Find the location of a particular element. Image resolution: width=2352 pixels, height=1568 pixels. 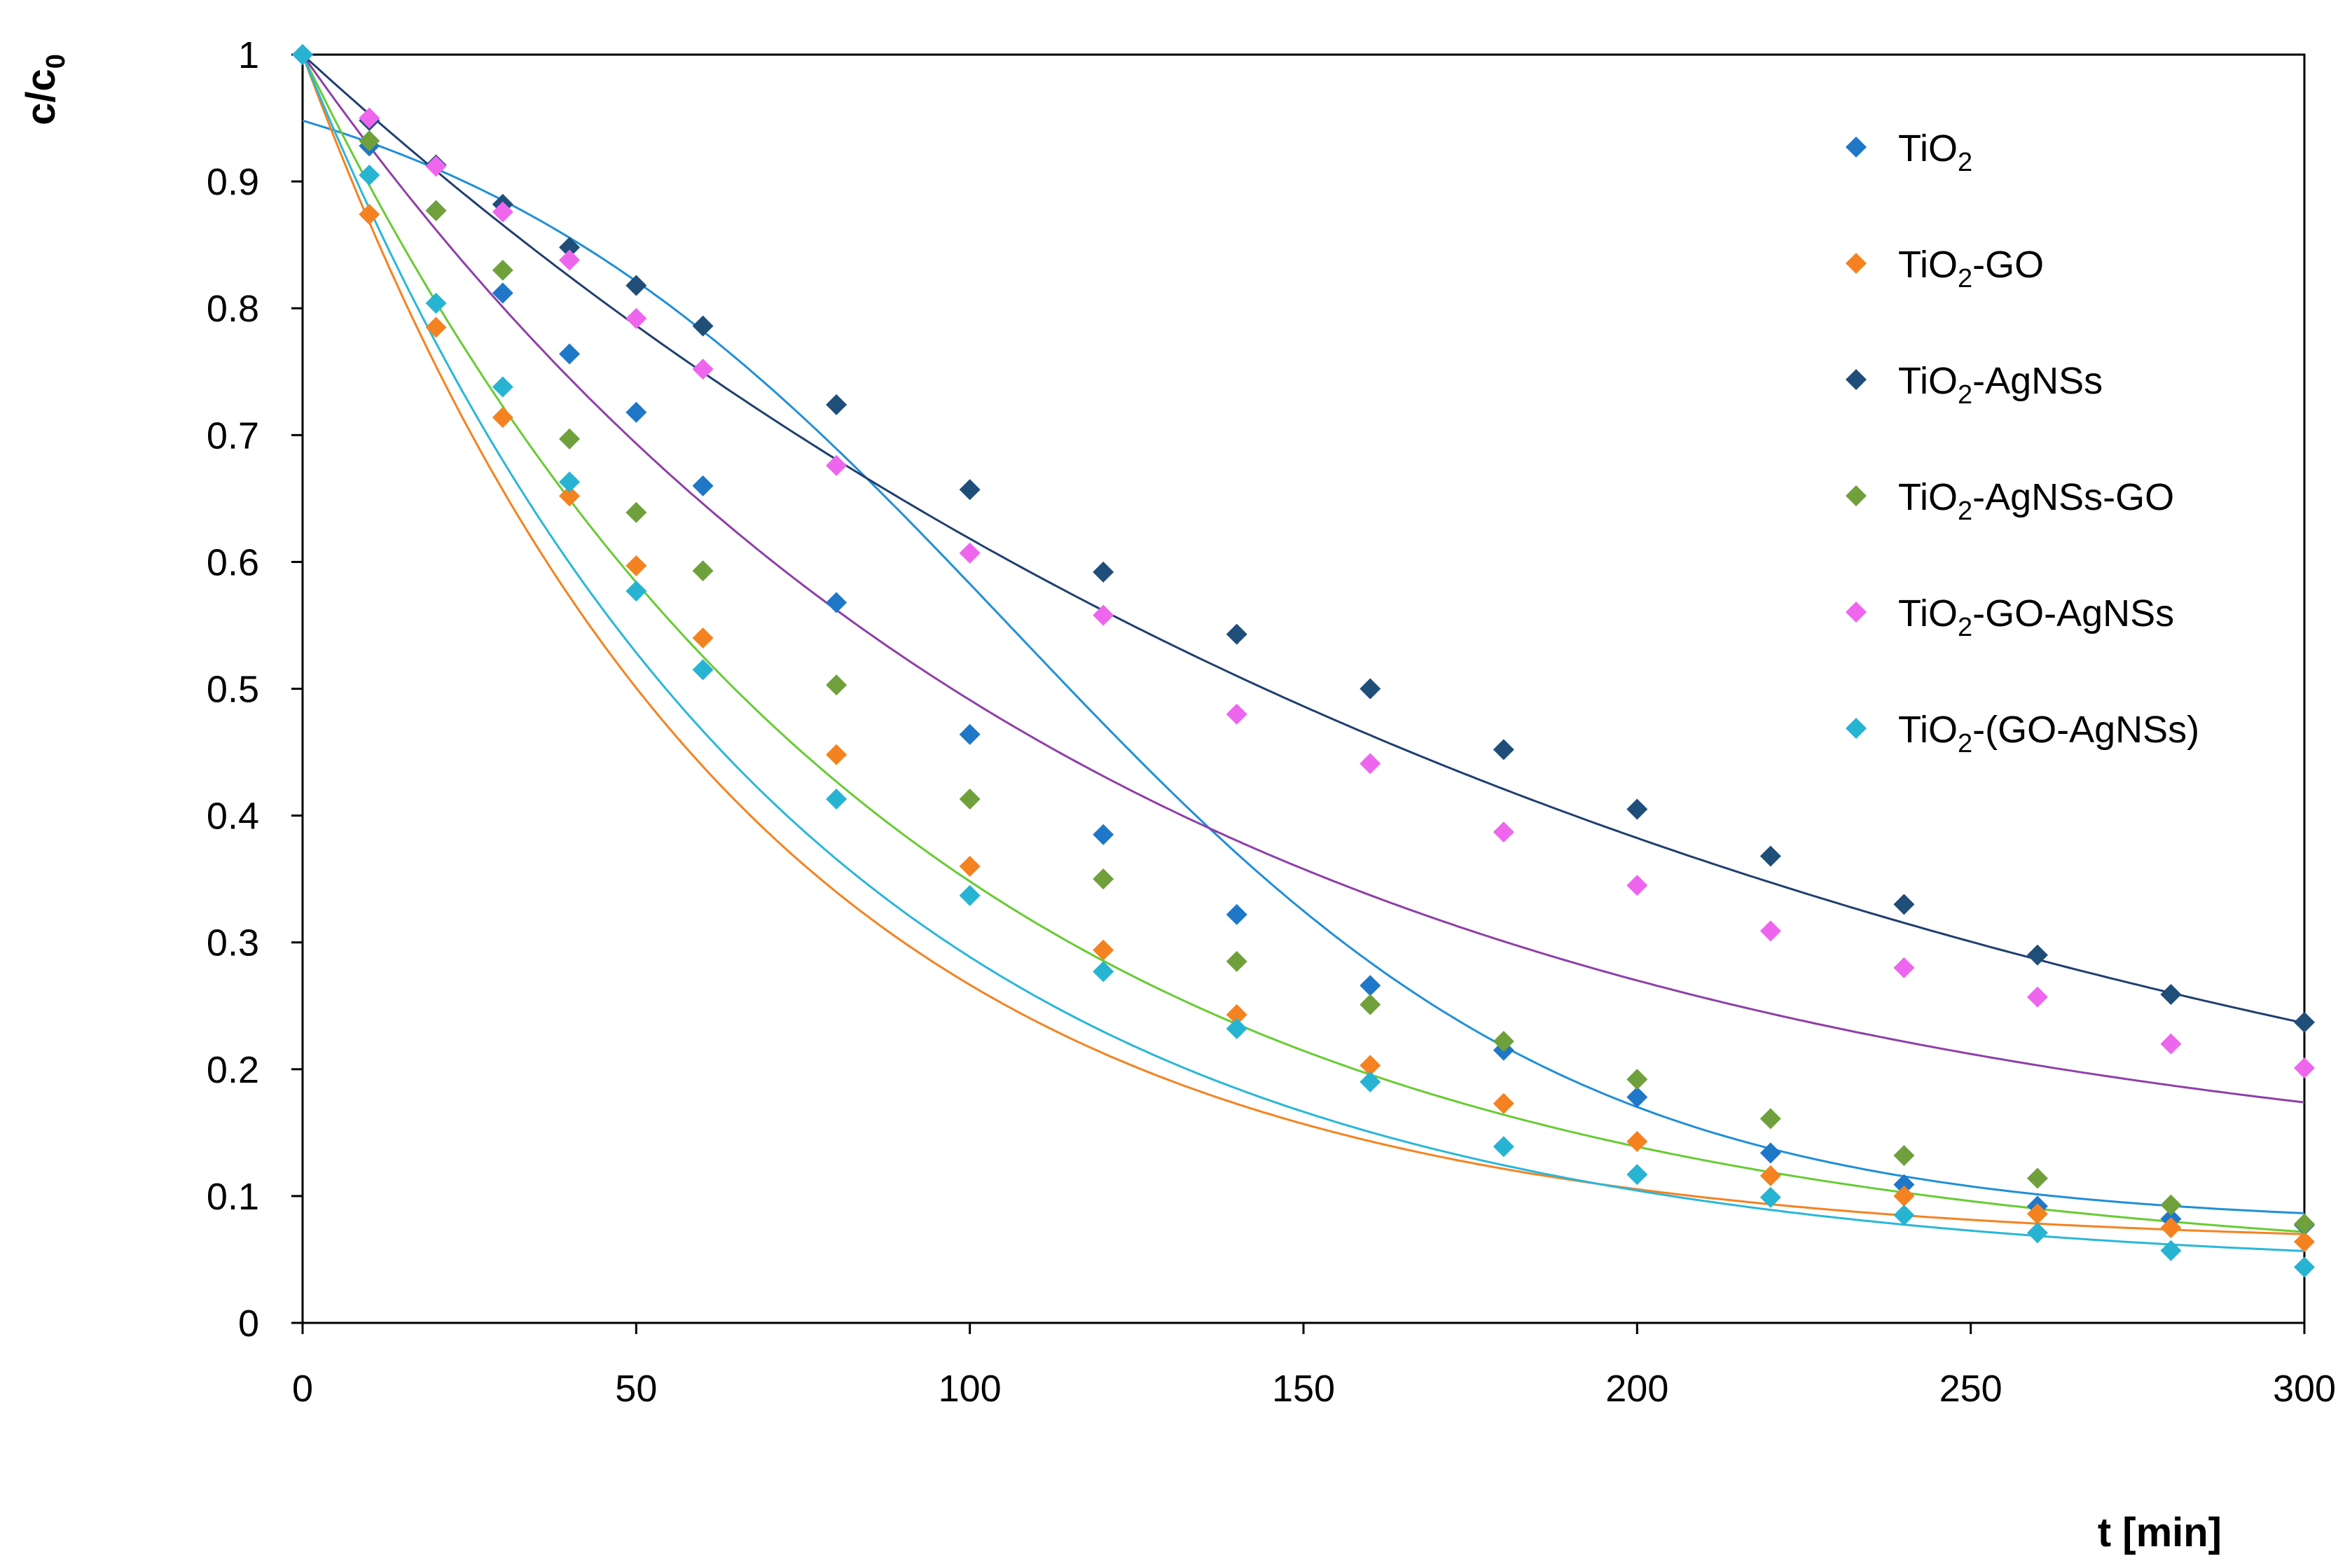

y-tick-label: 1 is located at coordinates (249, 55).